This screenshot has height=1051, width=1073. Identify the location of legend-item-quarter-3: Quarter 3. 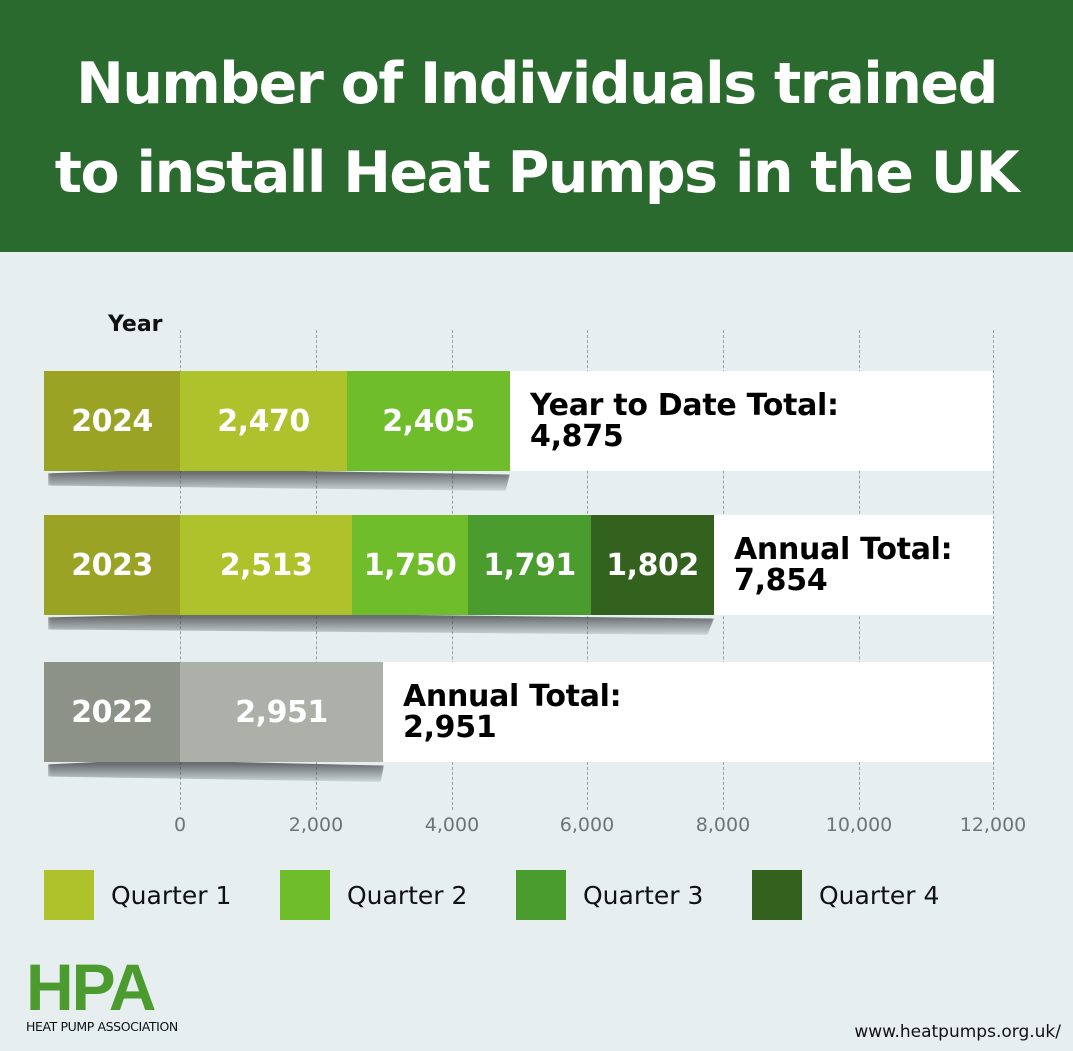
(609, 895).